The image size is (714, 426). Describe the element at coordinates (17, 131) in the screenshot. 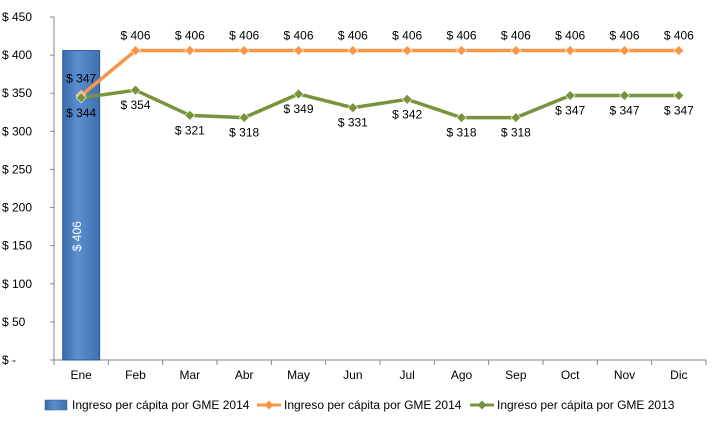

I see `y-tick-label: $ 300` at that location.